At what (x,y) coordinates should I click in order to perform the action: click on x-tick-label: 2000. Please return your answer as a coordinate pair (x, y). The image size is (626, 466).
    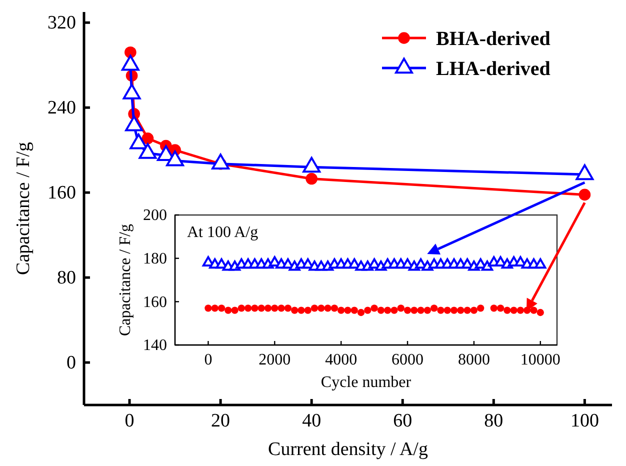
    Looking at the image, I should click on (274, 359).